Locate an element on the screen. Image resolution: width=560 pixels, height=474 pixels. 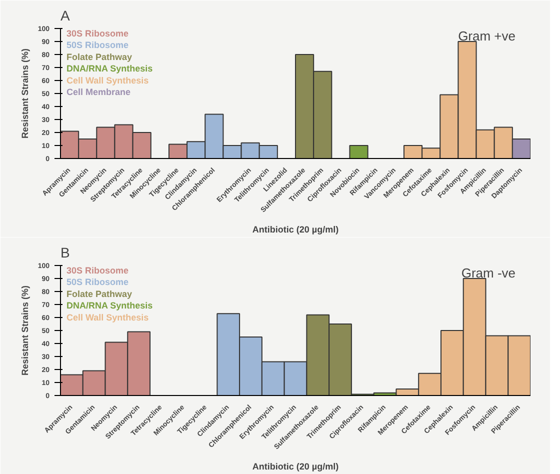
bar is located at coordinates (358, 151).